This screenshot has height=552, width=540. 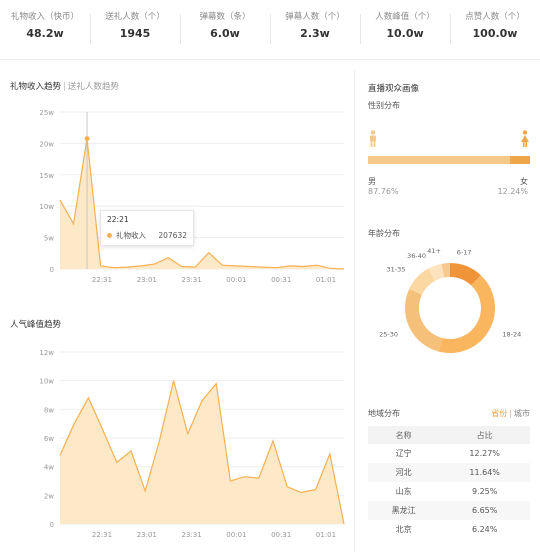 I want to click on donut-label: 25-30, so click(x=388, y=335).